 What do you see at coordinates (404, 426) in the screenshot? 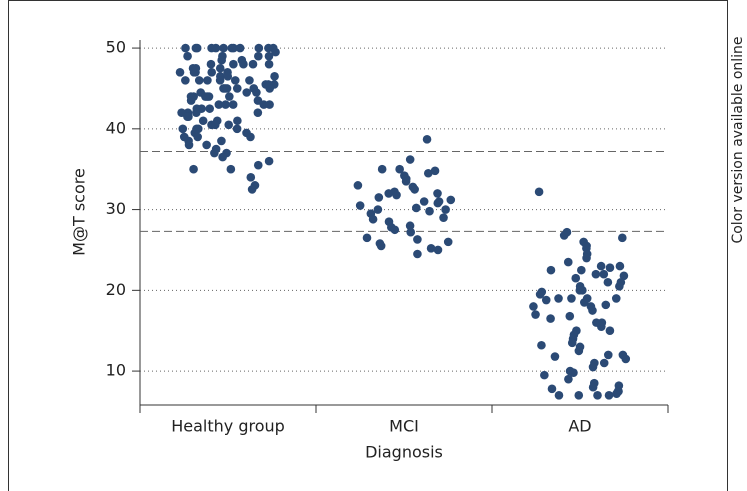
I see `x-tick-label: MCI` at bounding box center [404, 426].